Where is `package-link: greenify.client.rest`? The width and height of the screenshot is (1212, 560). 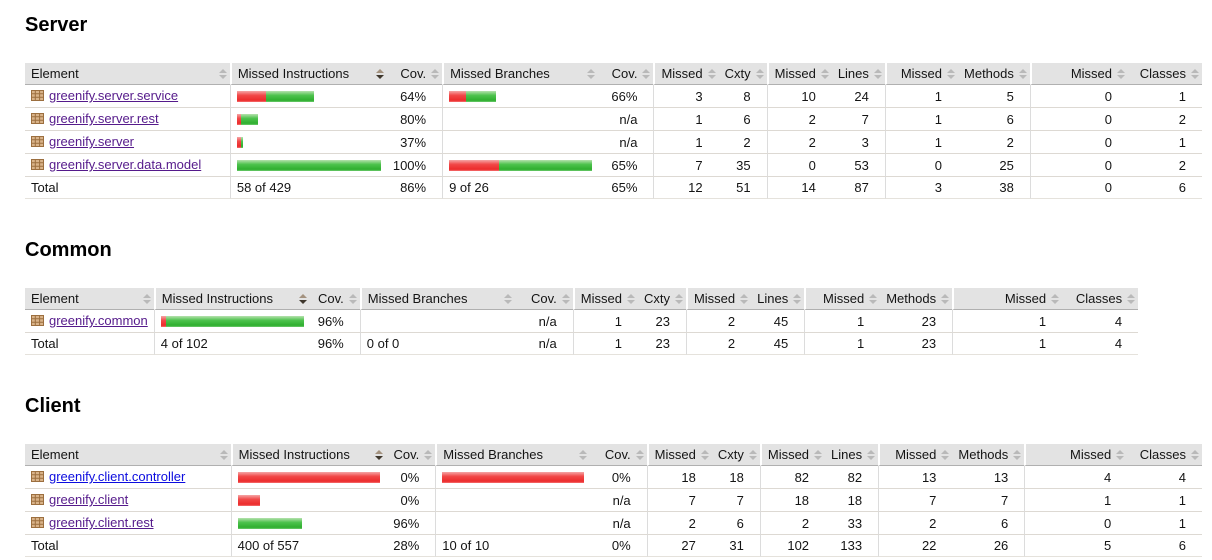
package-link: greenify.client.rest is located at coordinates (101, 522).